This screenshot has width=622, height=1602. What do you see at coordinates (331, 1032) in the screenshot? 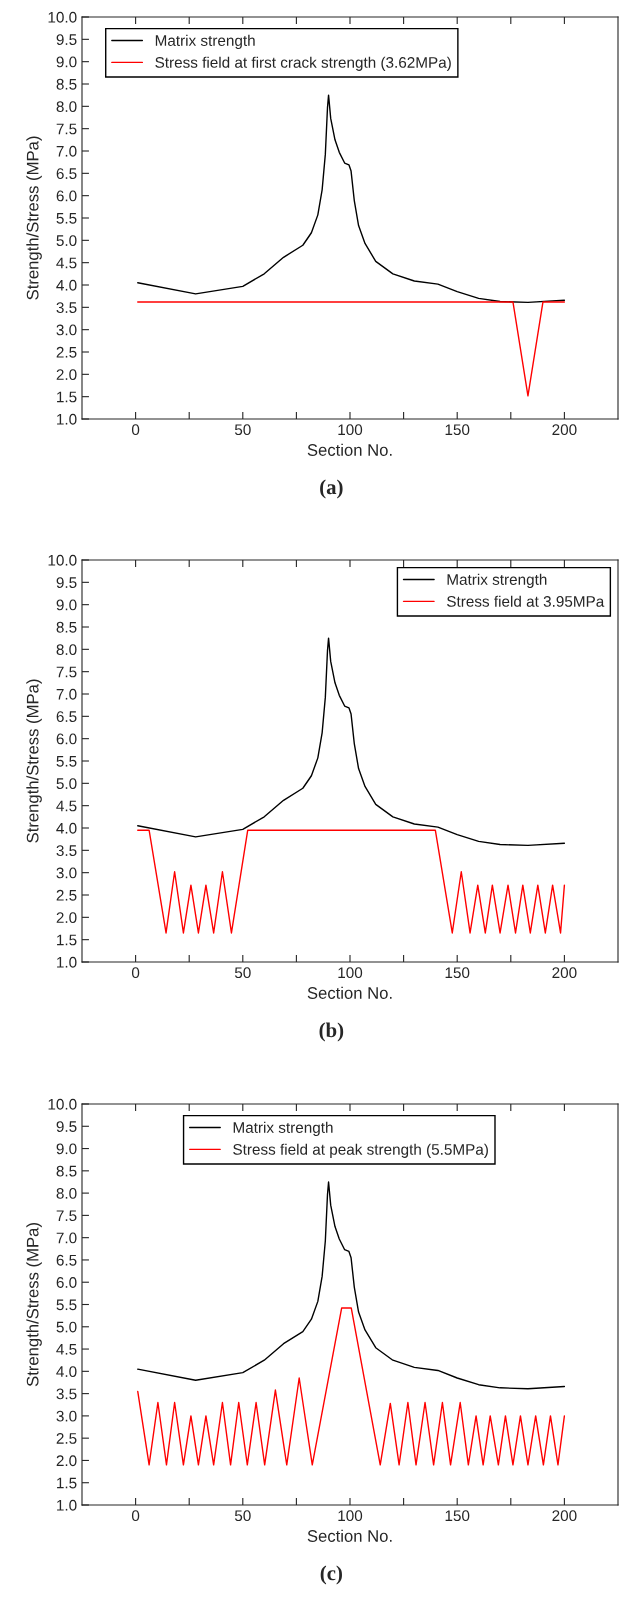
I see `text: (b)` at bounding box center [331, 1032].